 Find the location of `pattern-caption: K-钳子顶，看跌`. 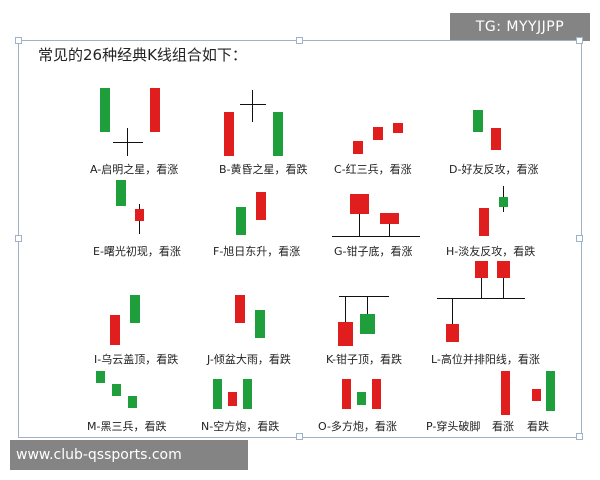

pattern-caption: K-钳子顶，看跌 is located at coordinates (364, 359).